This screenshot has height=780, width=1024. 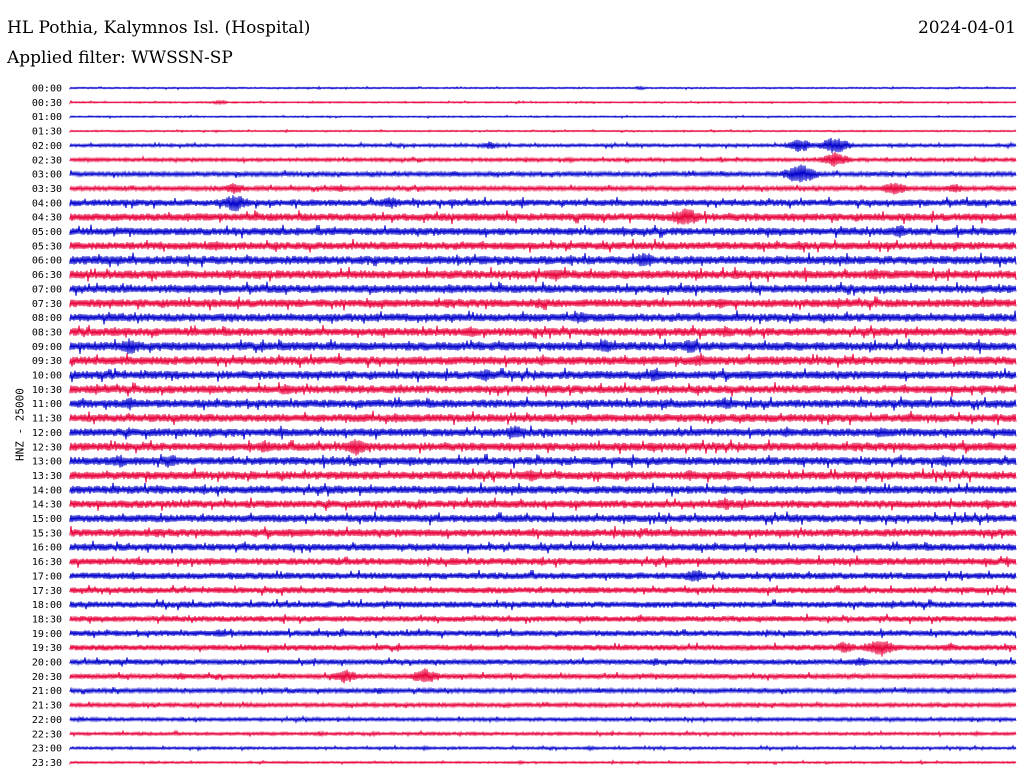 I want to click on time-label: 01:00, so click(x=47, y=117).